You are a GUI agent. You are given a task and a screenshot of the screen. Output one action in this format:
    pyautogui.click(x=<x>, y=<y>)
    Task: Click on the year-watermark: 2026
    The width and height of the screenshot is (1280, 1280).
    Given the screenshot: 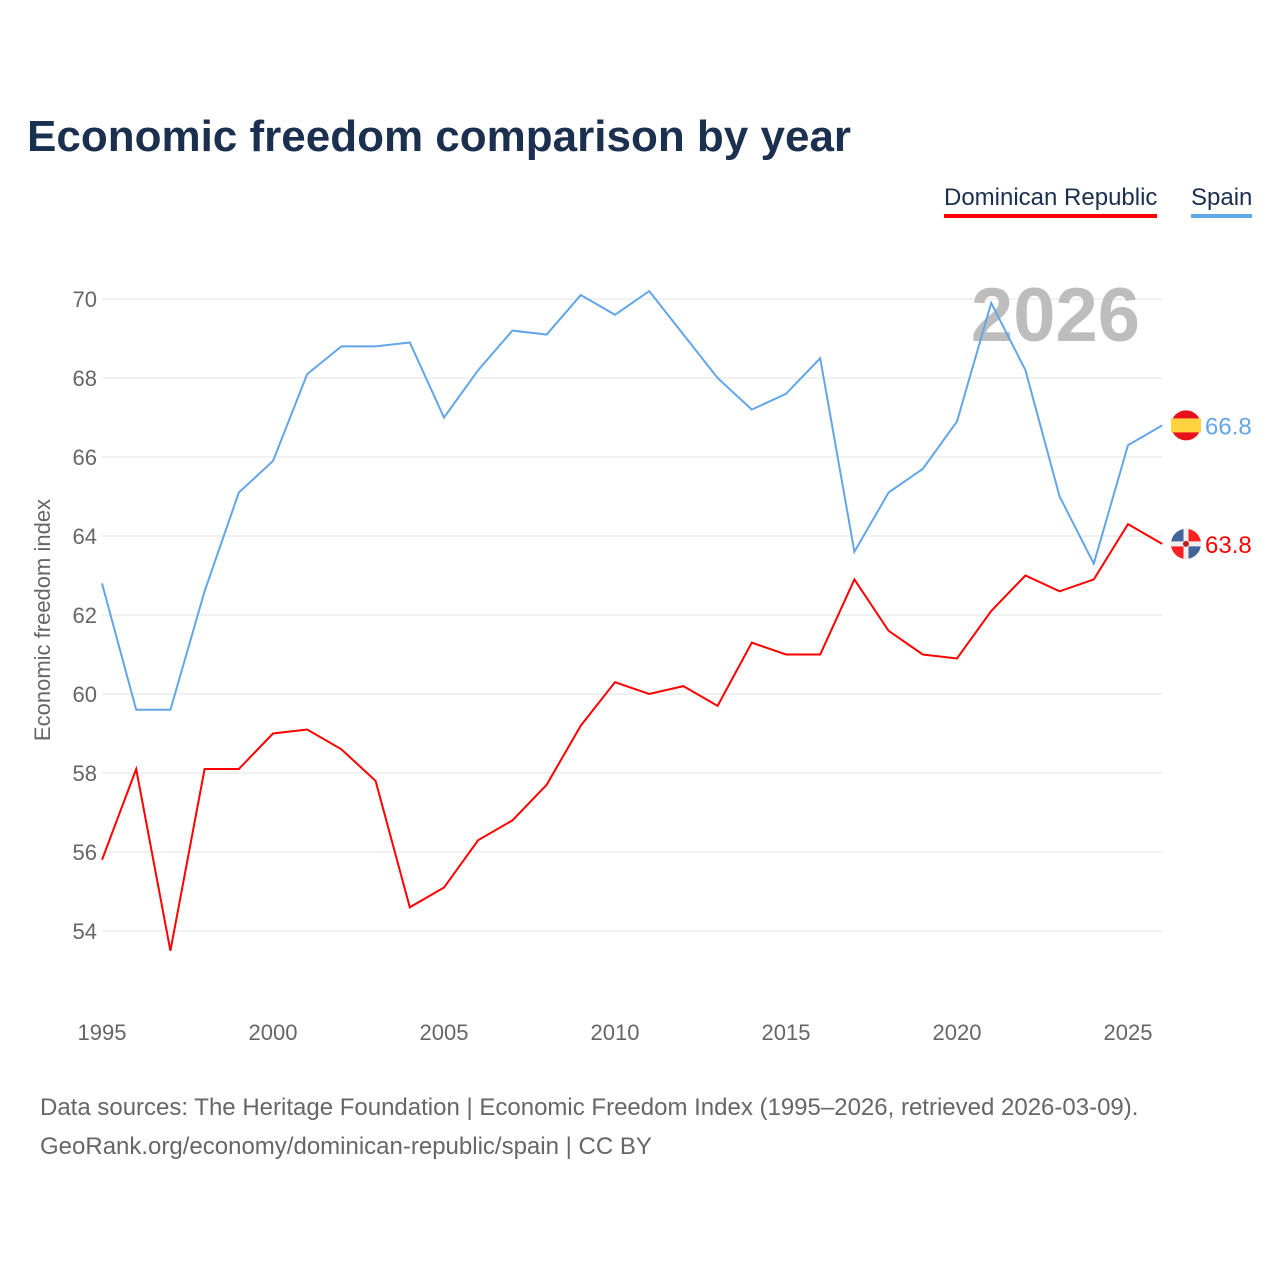 What is the action you would take?
    pyautogui.click(x=1055, y=315)
    